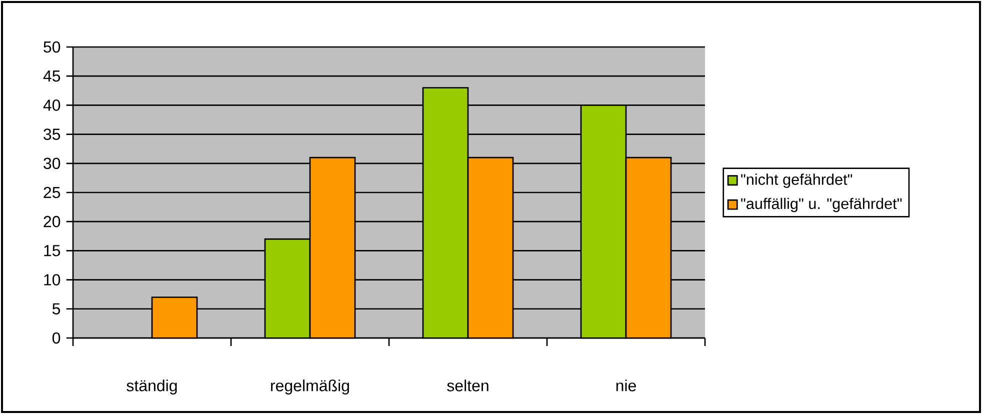 The height and width of the screenshot is (414, 982). What do you see at coordinates (821, 205) in the screenshot?
I see `legend-label: "auffällig" u. "gefährdet"` at bounding box center [821, 205].